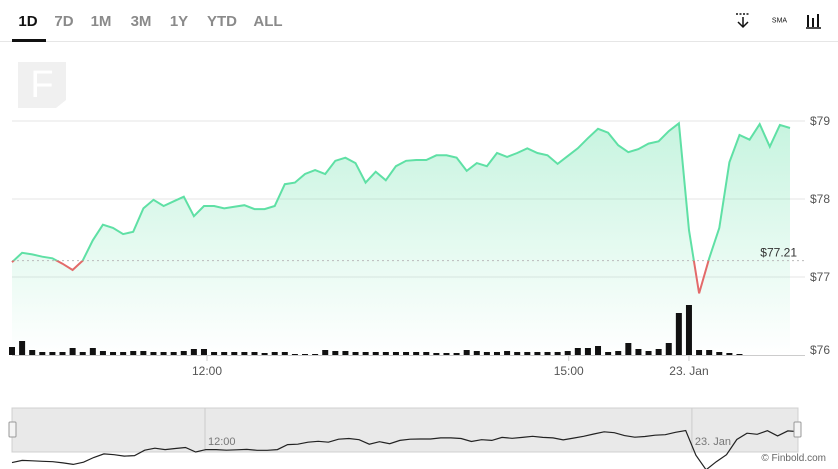 This screenshot has height=469, width=838. What do you see at coordinates (179, 21) in the screenshot?
I see `range-button: 1Y` at bounding box center [179, 21].